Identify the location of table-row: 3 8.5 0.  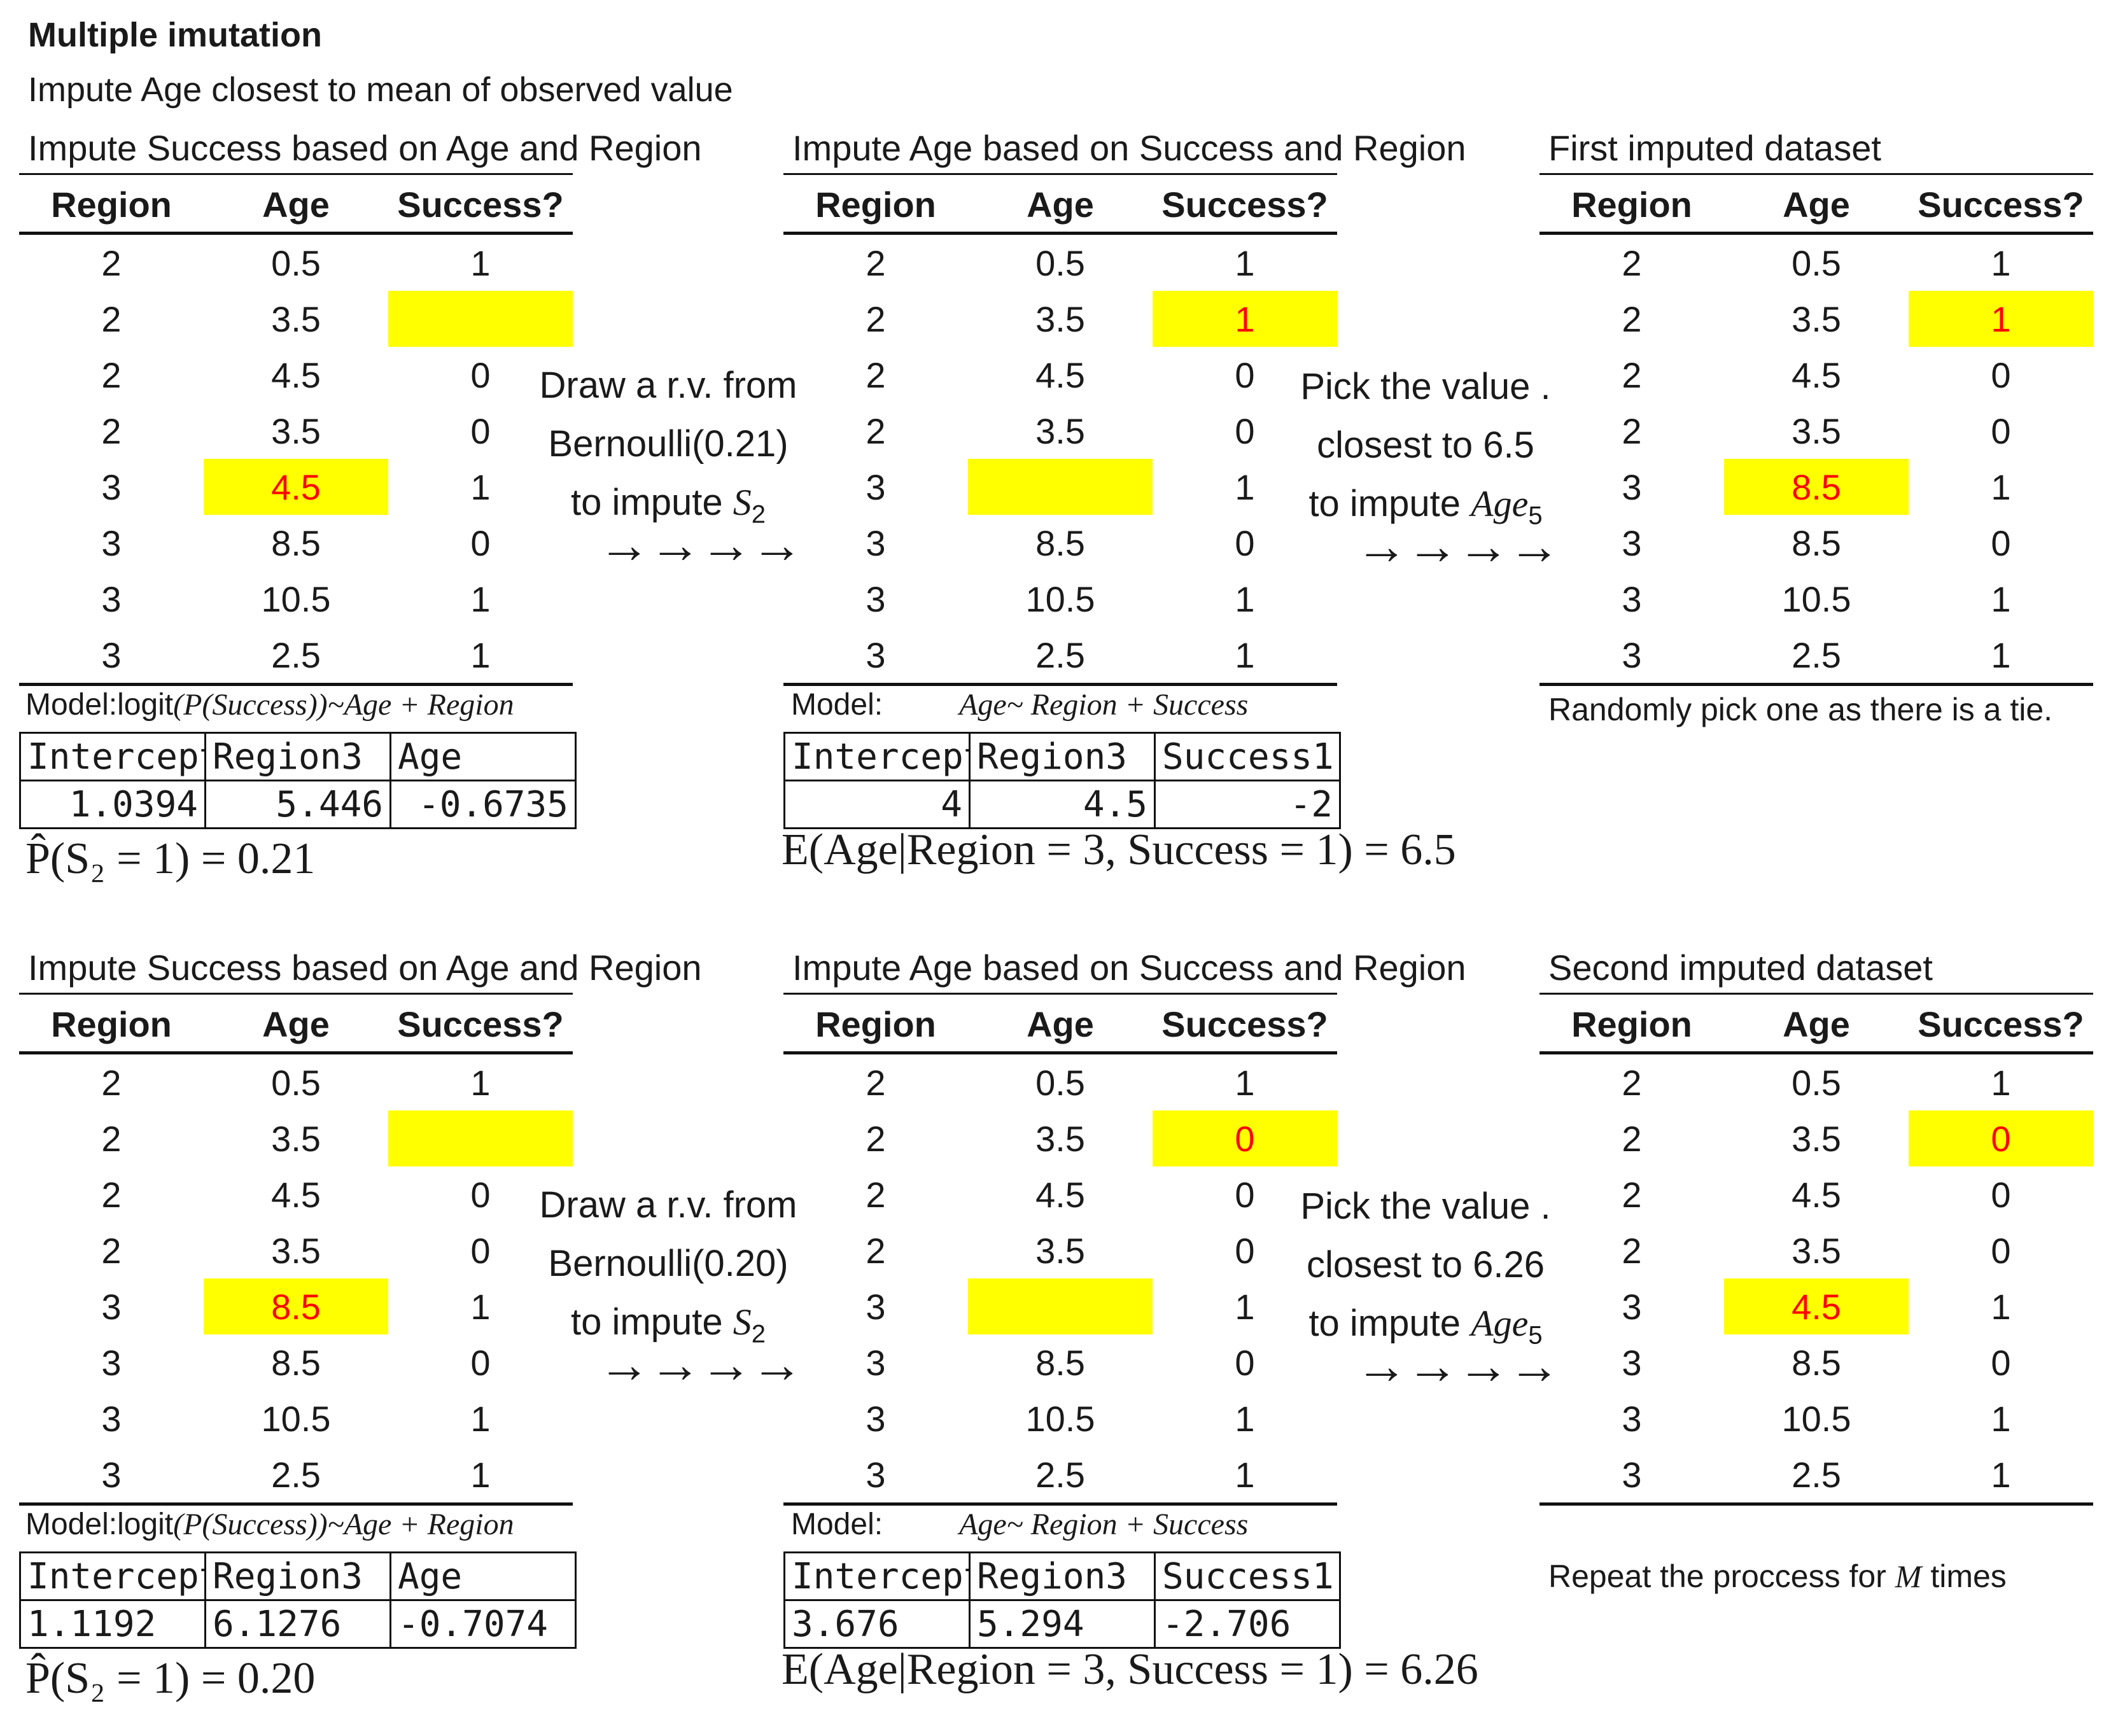
(296, 543).